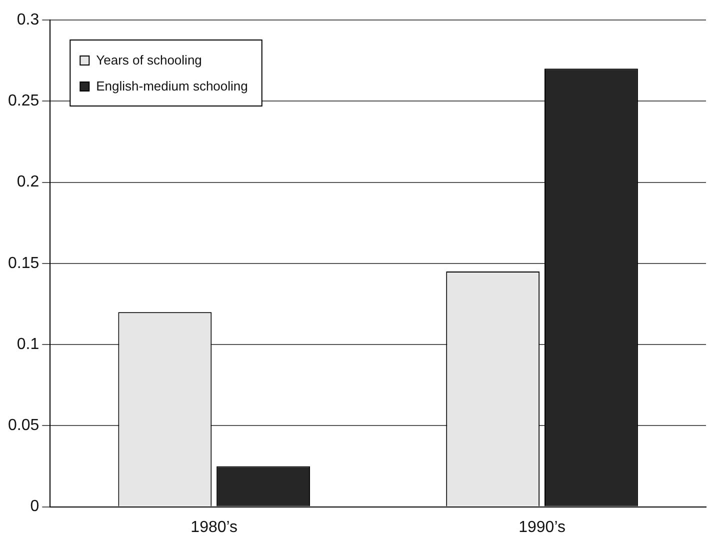 Image resolution: width=726 pixels, height=550 pixels. What do you see at coordinates (28, 344) in the screenshot?
I see `y-tick-label: 0.1` at bounding box center [28, 344].